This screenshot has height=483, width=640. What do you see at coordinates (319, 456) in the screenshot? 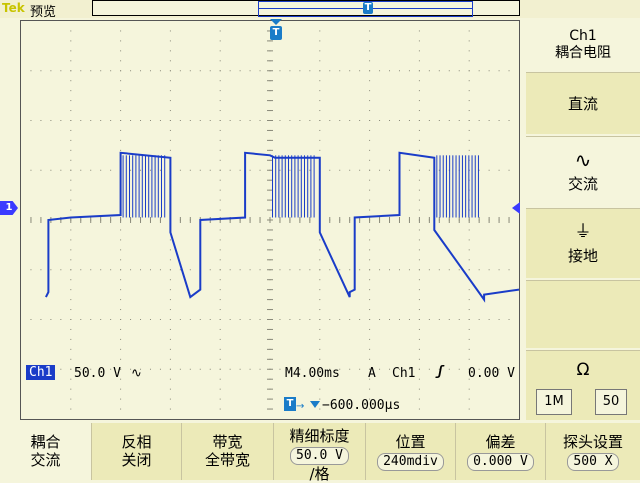
I see `bottom-fine-scale-value: 50.0 V` at bounding box center [319, 456].